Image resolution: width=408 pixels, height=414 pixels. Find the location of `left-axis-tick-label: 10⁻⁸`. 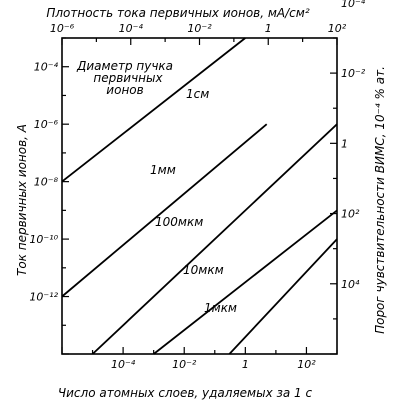

left-axis-tick-label: 10⁻⁸ is located at coordinates (46, 182).